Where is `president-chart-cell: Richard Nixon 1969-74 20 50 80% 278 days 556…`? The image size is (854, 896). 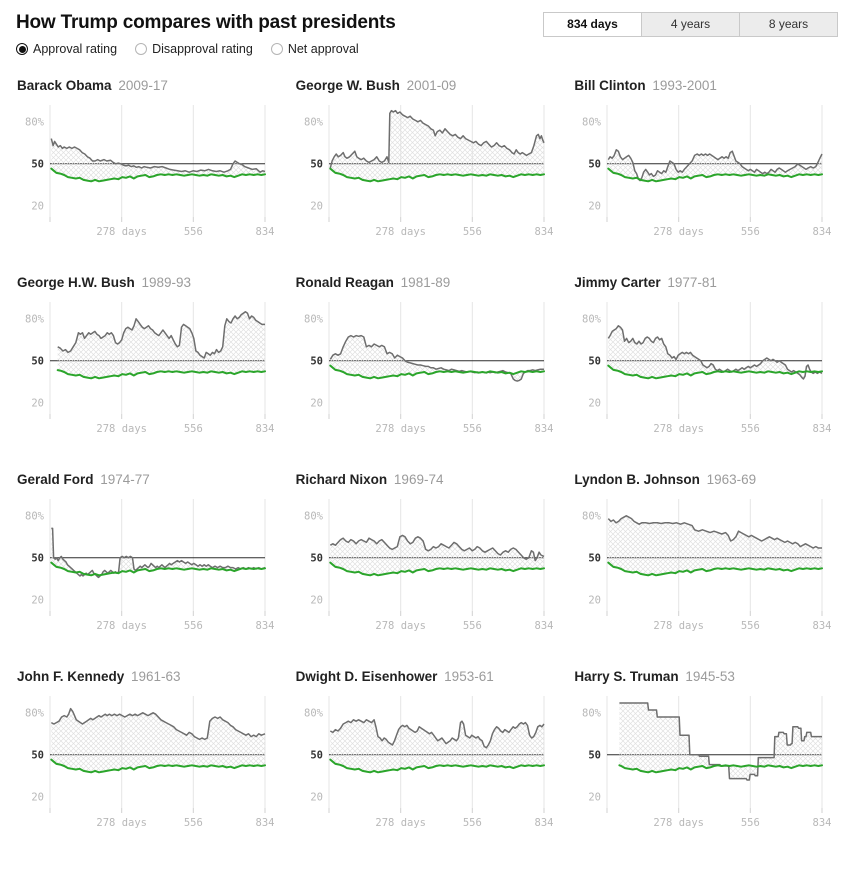 president-chart-cell: Richard Nixon 1969-74 20 50 80% 278 days 556… is located at coordinates (427, 558).